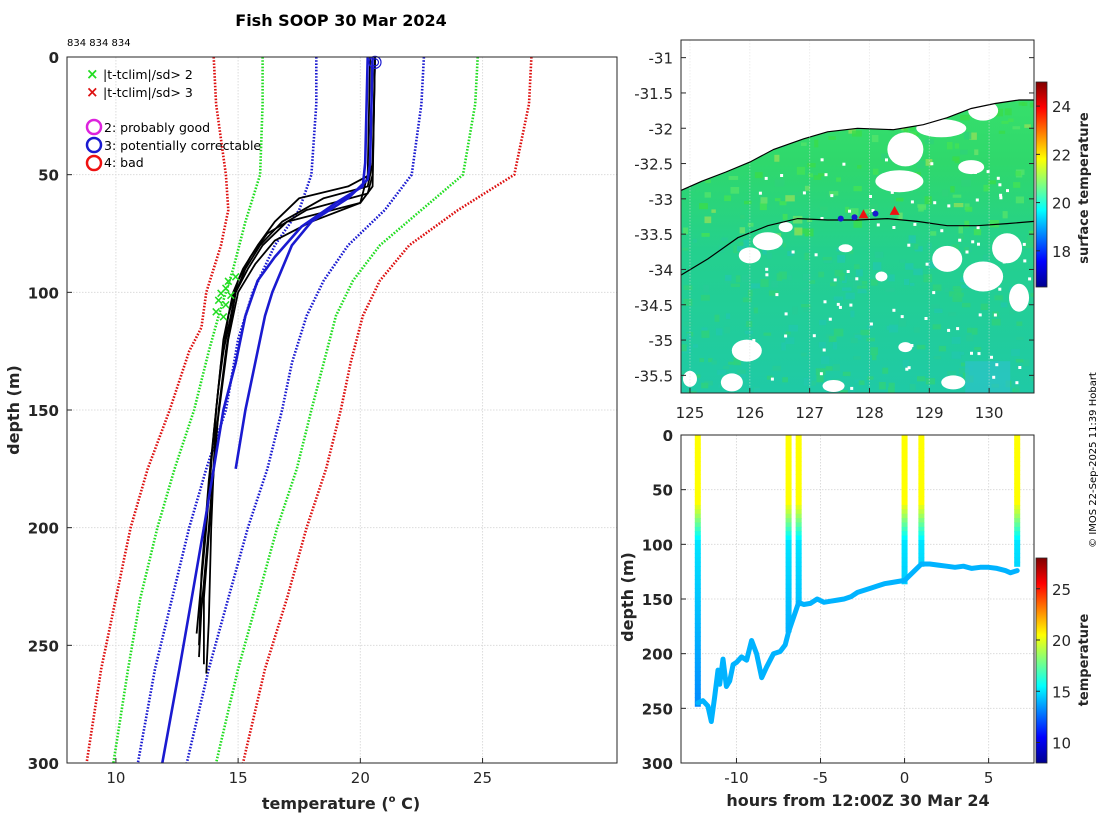 The width and height of the screenshot is (1100, 820). I want to click on map-cool-patch, so click(988, 377).